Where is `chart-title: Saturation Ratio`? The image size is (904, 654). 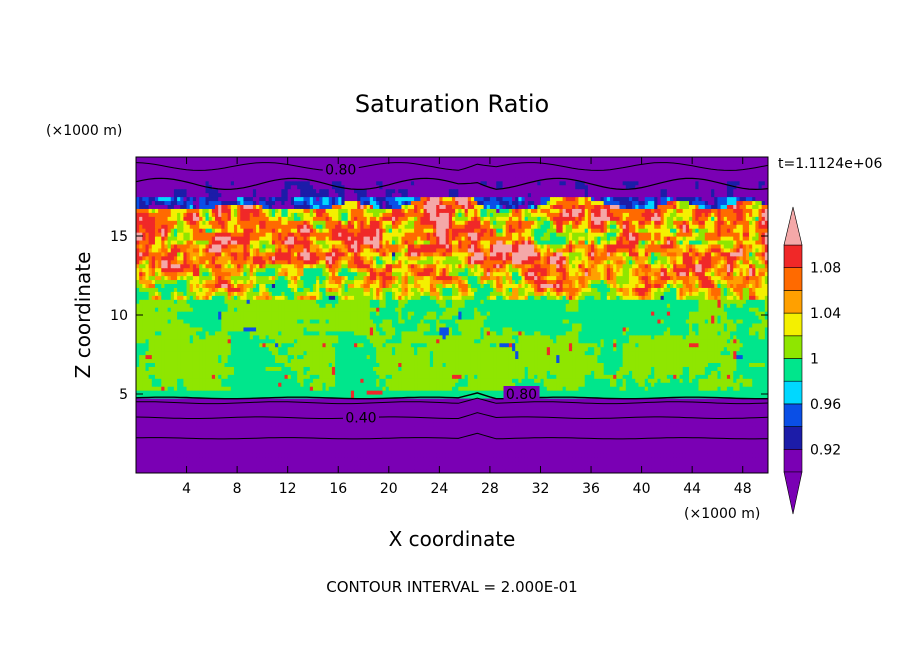 chart-title: Saturation Ratio is located at coordinates (452, 104).